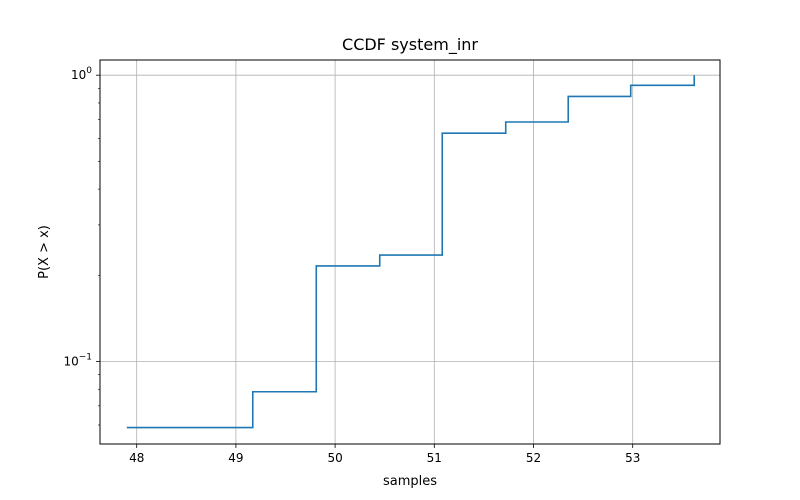  I want to click on x-tick-label: 53, so click(632, 458).